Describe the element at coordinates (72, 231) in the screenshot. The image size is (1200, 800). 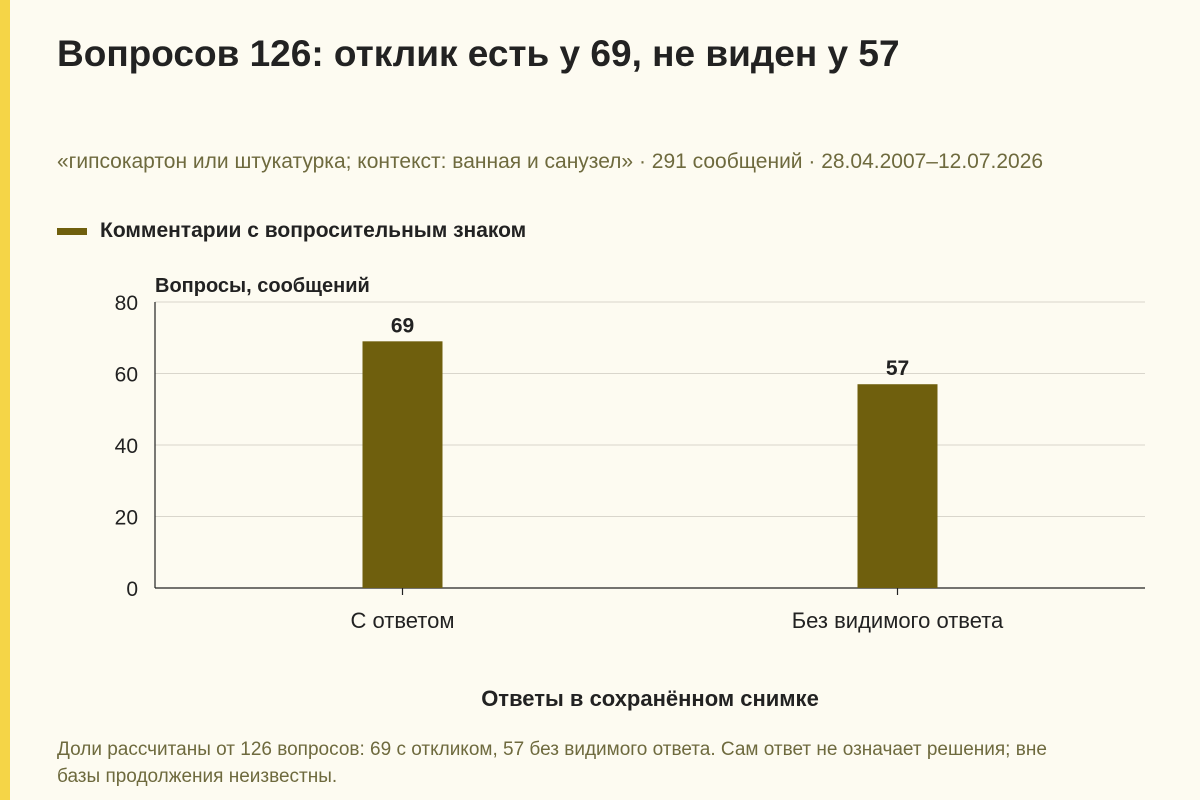
I see `legend-swatch` at that location.